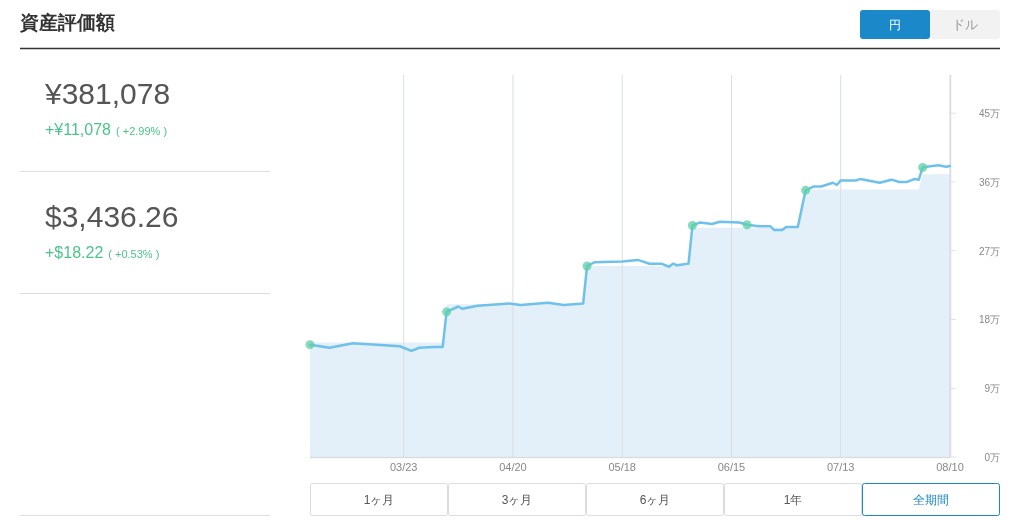 The height and width of the screenshot is (520, 1022). Describe the element at coordinates (142, 131) in the screenshot. I see `text: ( +2.99% )` at that location.